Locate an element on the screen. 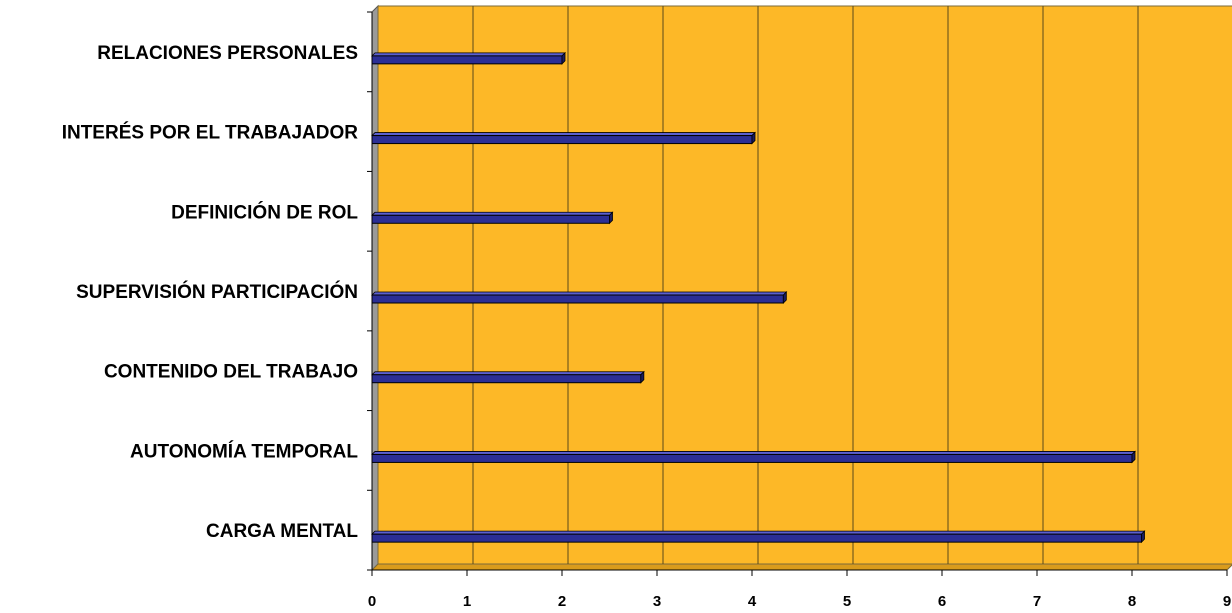  category-label: RELACIONES PERSONALES is located at coordinates (227, 53).